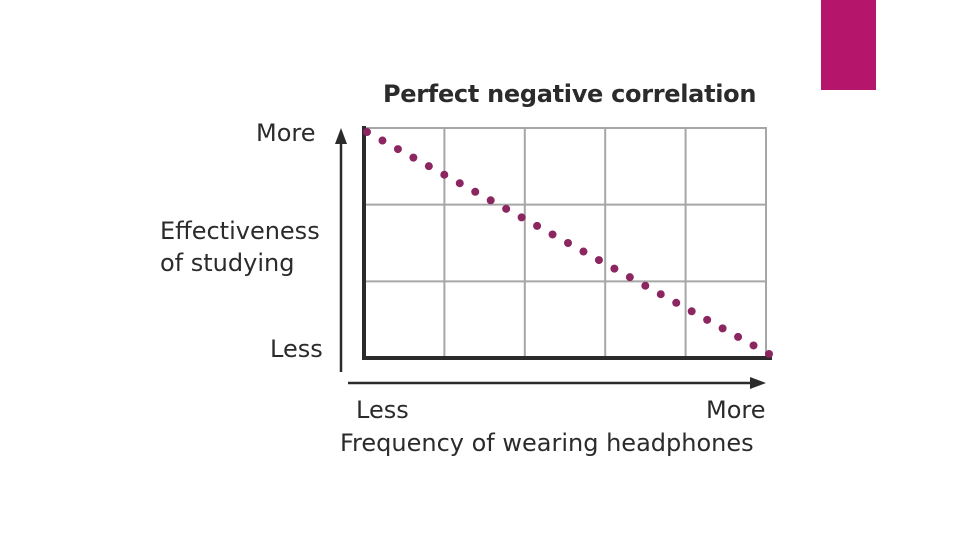 The height and width of the screenshot is (540, 960). What do you see at coordinates (341, 136) in the screenshot?
I see `y-axis-arrowhead` at bounding box center [341, 136].